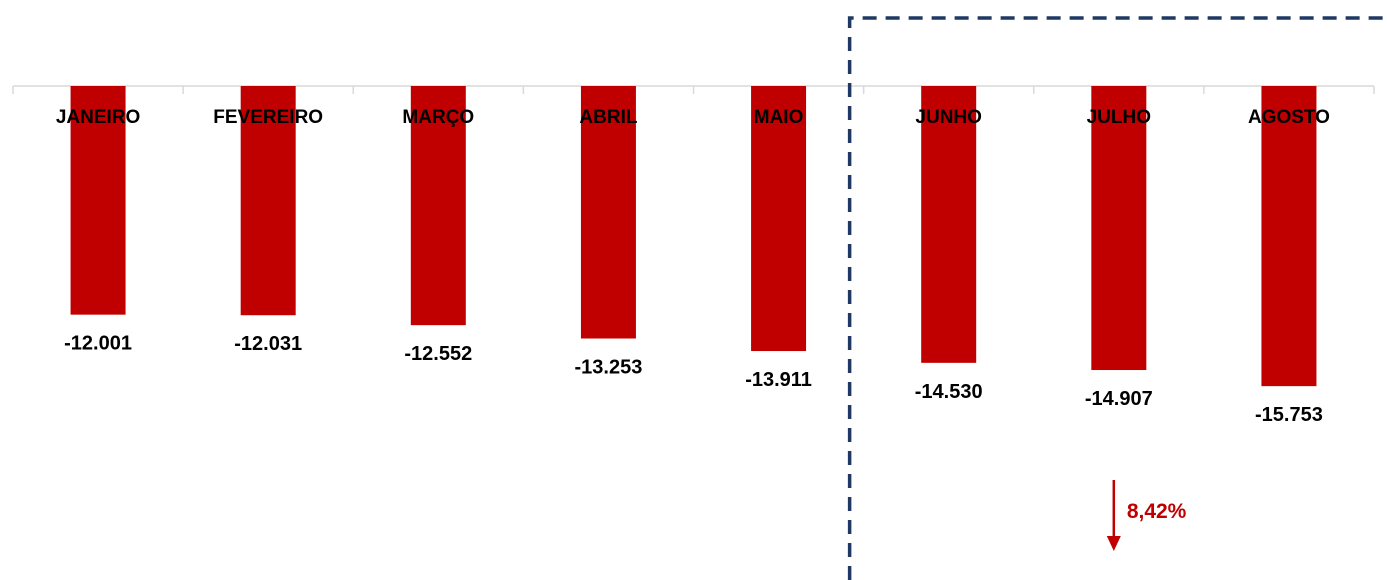 This screenshot has width=1387, height=580. I want to click on value-label: -14.530, so click(949, 392).